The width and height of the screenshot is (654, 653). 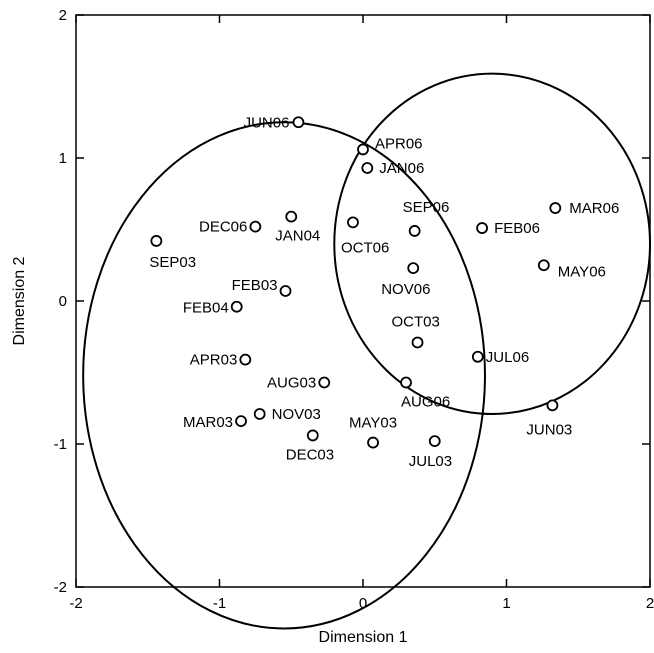 What do you see at coordinates (555, 208) in the screenshot?
I see `data-point-mar06` at bounding box center [555, 208].